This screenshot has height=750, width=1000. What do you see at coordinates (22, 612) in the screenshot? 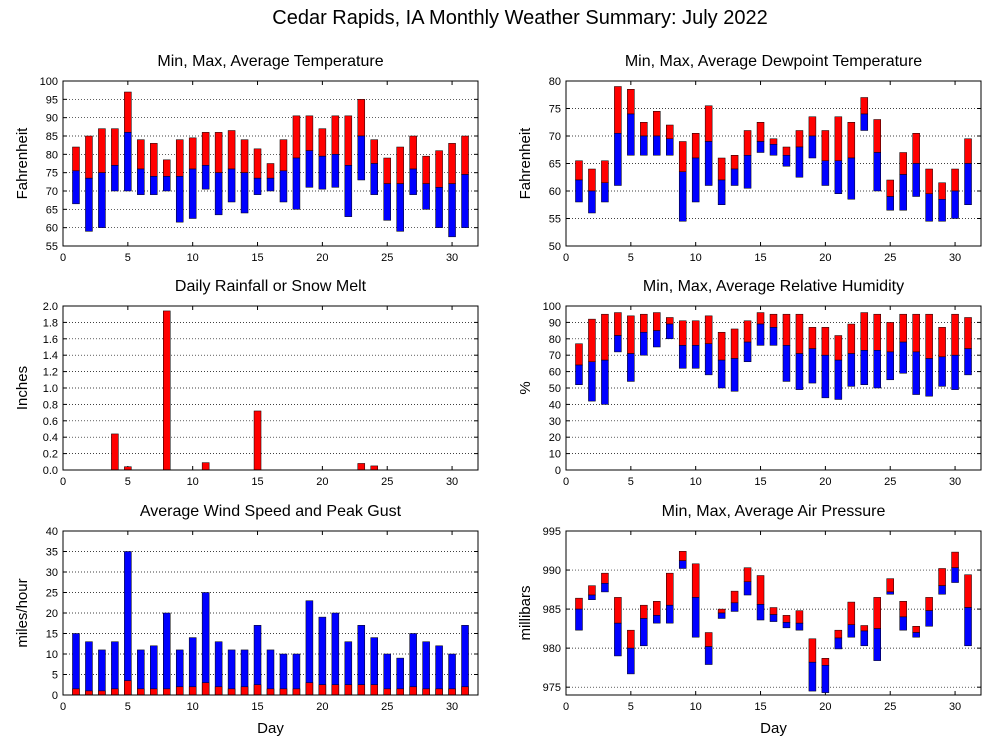
I see `wind-ylabel: miles/hour` at bounding box center [22, 612].